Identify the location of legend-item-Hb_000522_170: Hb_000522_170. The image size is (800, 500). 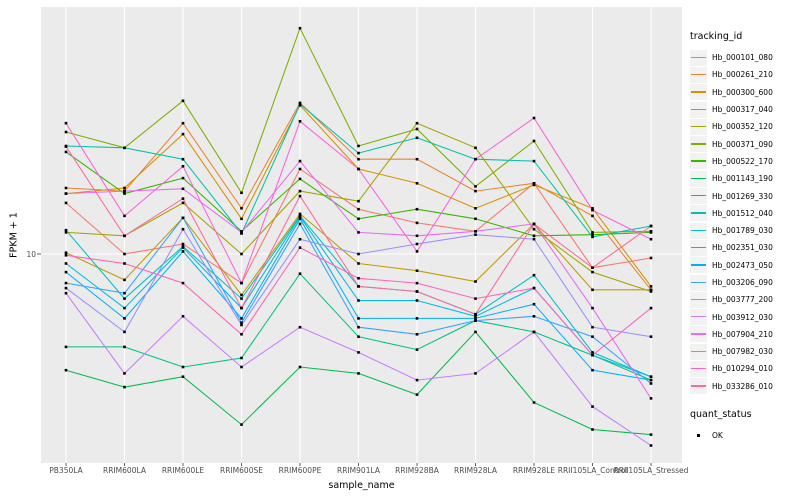
(744, 161).